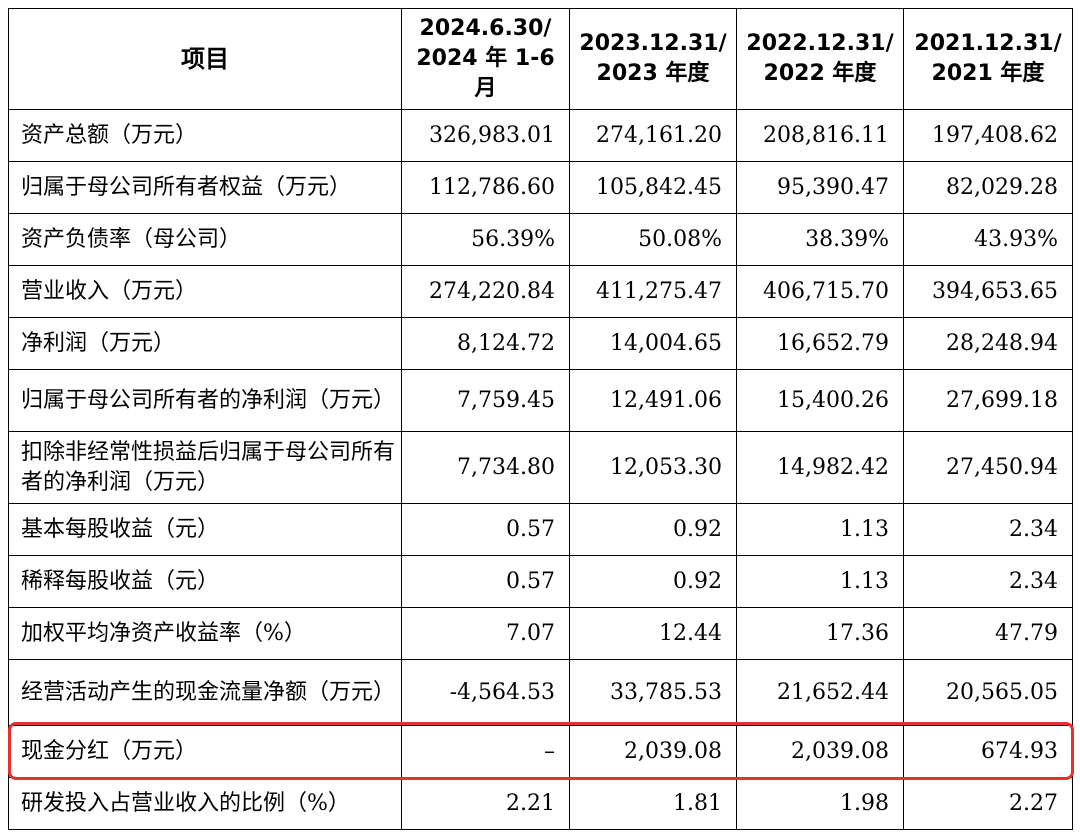  I want to click on row-label: 归属于母公司所有者权益（万元）, so click(205, 187).